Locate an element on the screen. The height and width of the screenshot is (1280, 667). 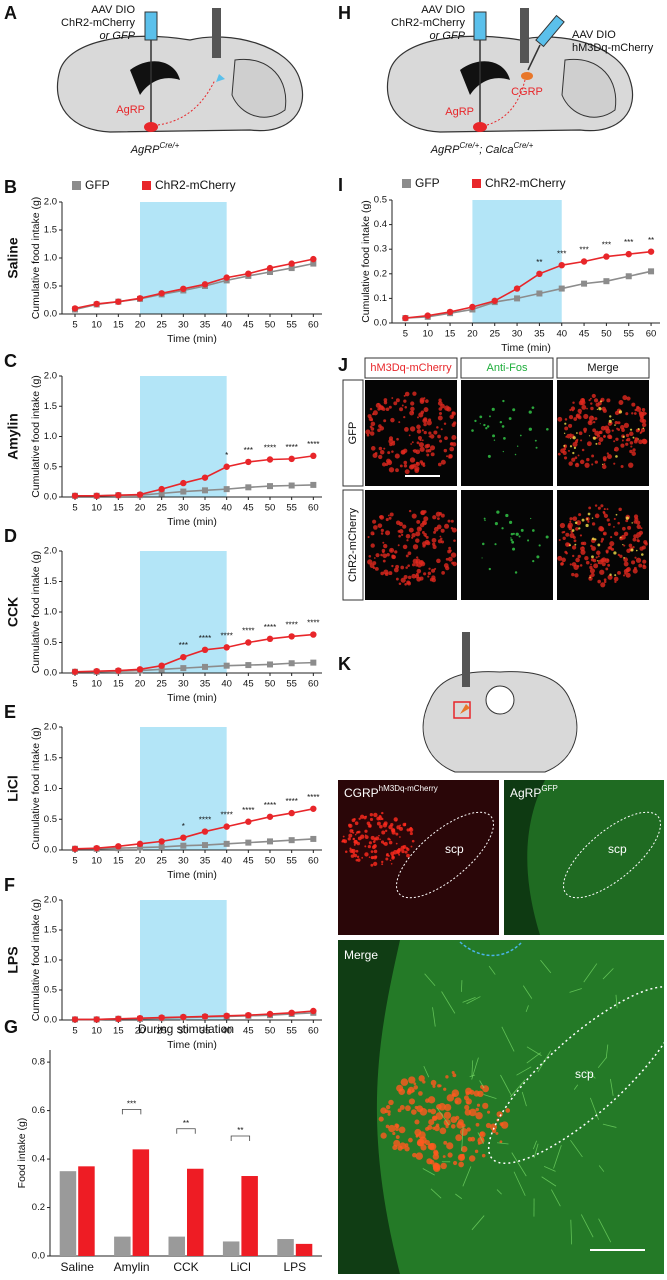
ventricle is located at coordinates (485, 78).